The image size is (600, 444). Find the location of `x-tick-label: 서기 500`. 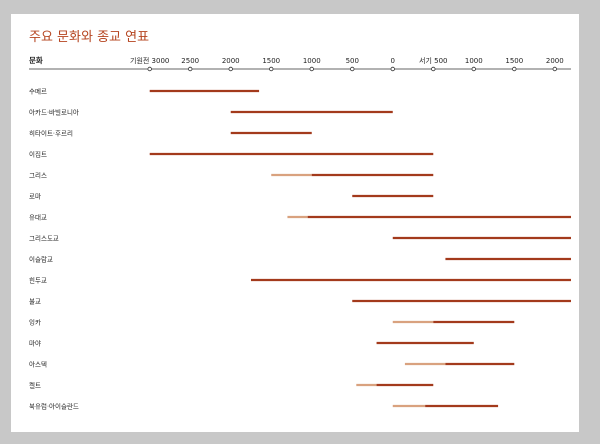

x-tick-label: 서기 500 is located at coordinates (433, 60).